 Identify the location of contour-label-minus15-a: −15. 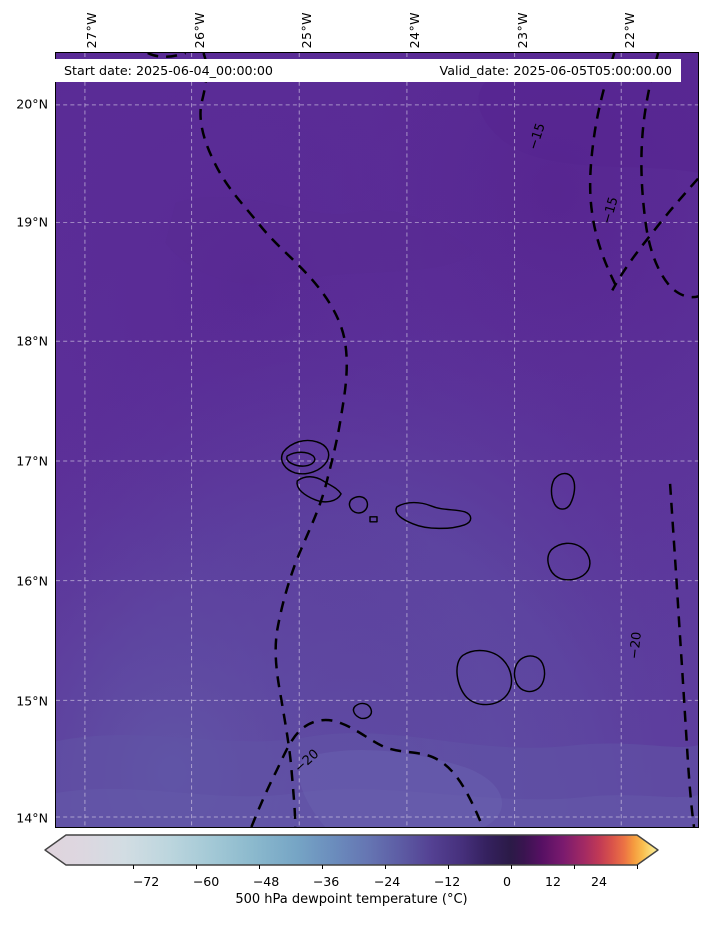
(537, 136).